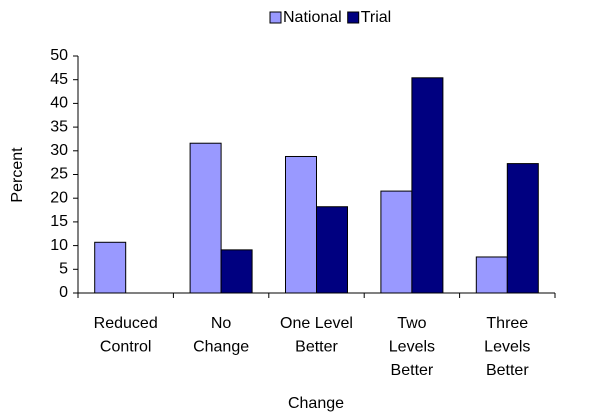 The image size is (615, 414). What do you see at coordinates (126, 323) in the screenshot?
I see `x-tick-label: Reduced` at bounding box center [126, 323].